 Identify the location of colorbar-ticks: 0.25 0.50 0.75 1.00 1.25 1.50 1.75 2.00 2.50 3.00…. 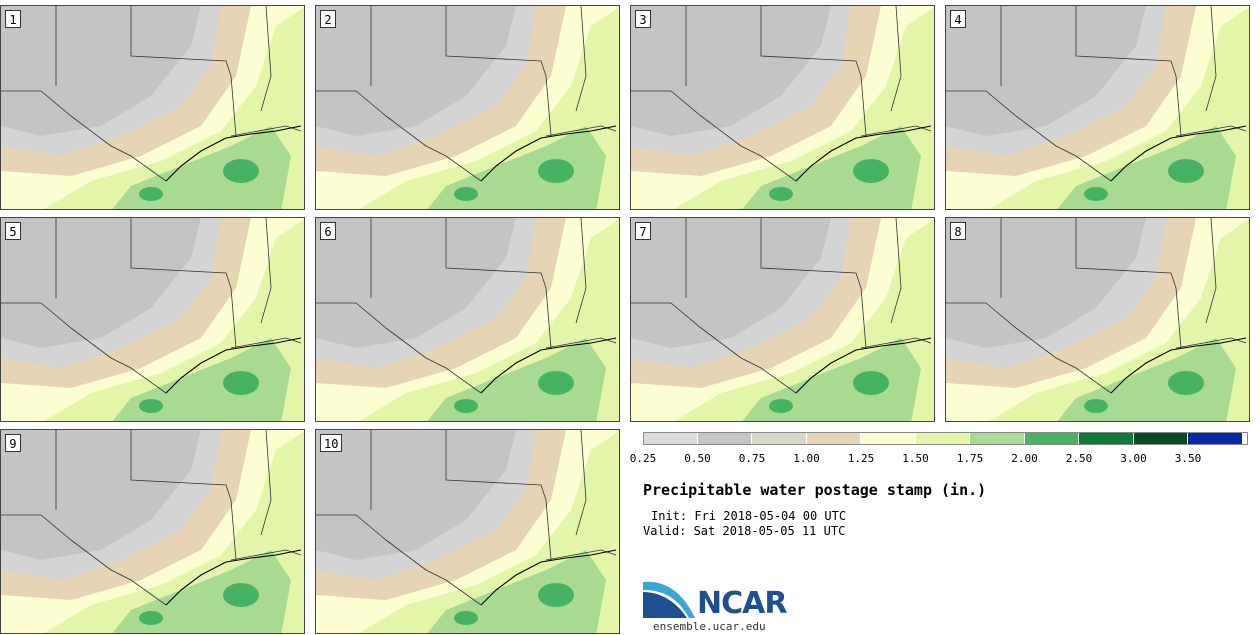
(945, 459).